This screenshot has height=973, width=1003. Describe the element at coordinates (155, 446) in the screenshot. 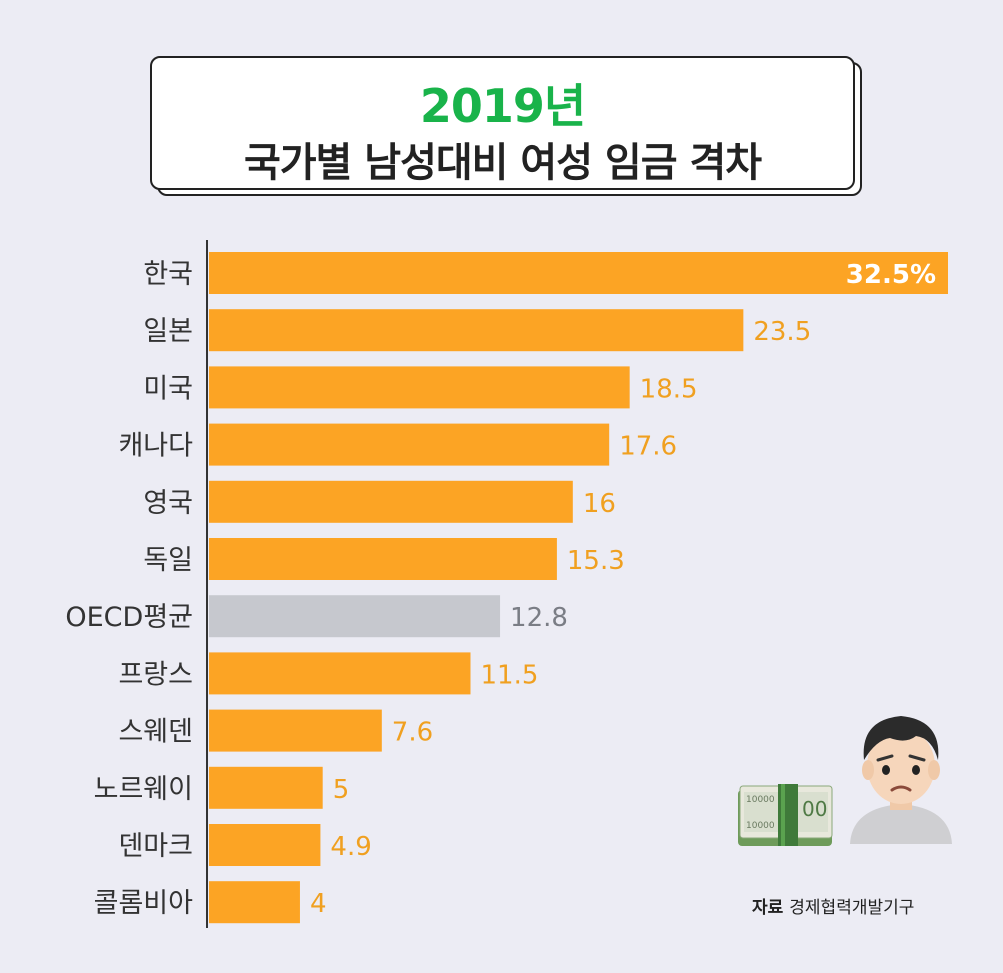

I see `category-label-3: 캐나다` at that location.